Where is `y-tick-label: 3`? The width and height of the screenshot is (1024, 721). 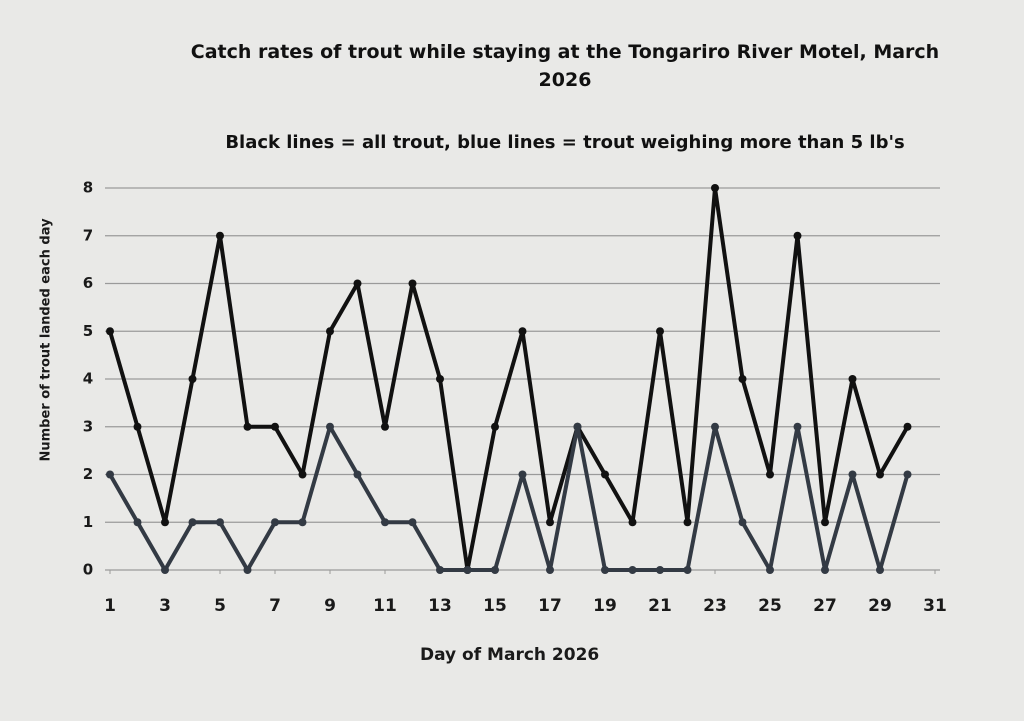 y-tick-label: 3 is located at coordinates (88, 426).